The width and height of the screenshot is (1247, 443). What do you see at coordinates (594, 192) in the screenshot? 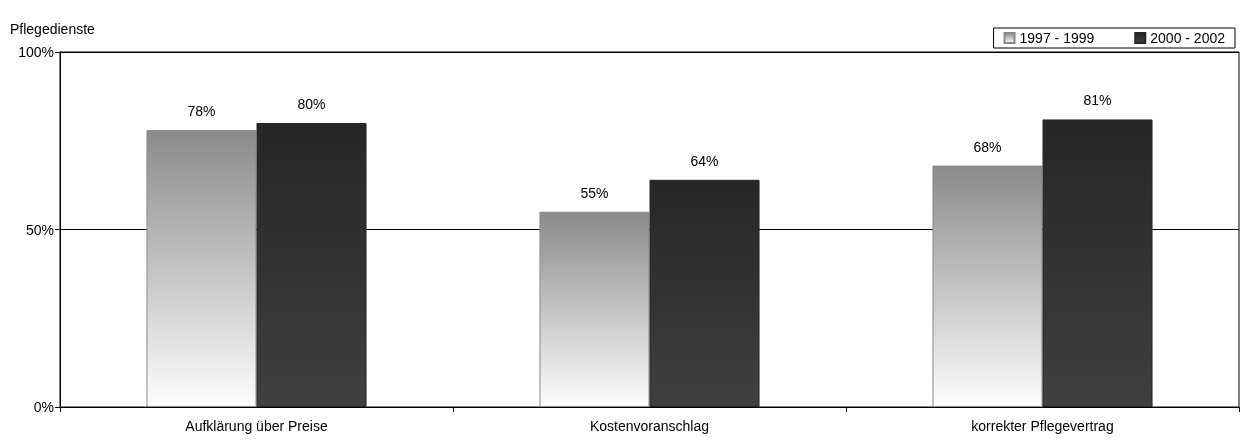
I see `data-label: 55%` at bounding box center [594, 192].